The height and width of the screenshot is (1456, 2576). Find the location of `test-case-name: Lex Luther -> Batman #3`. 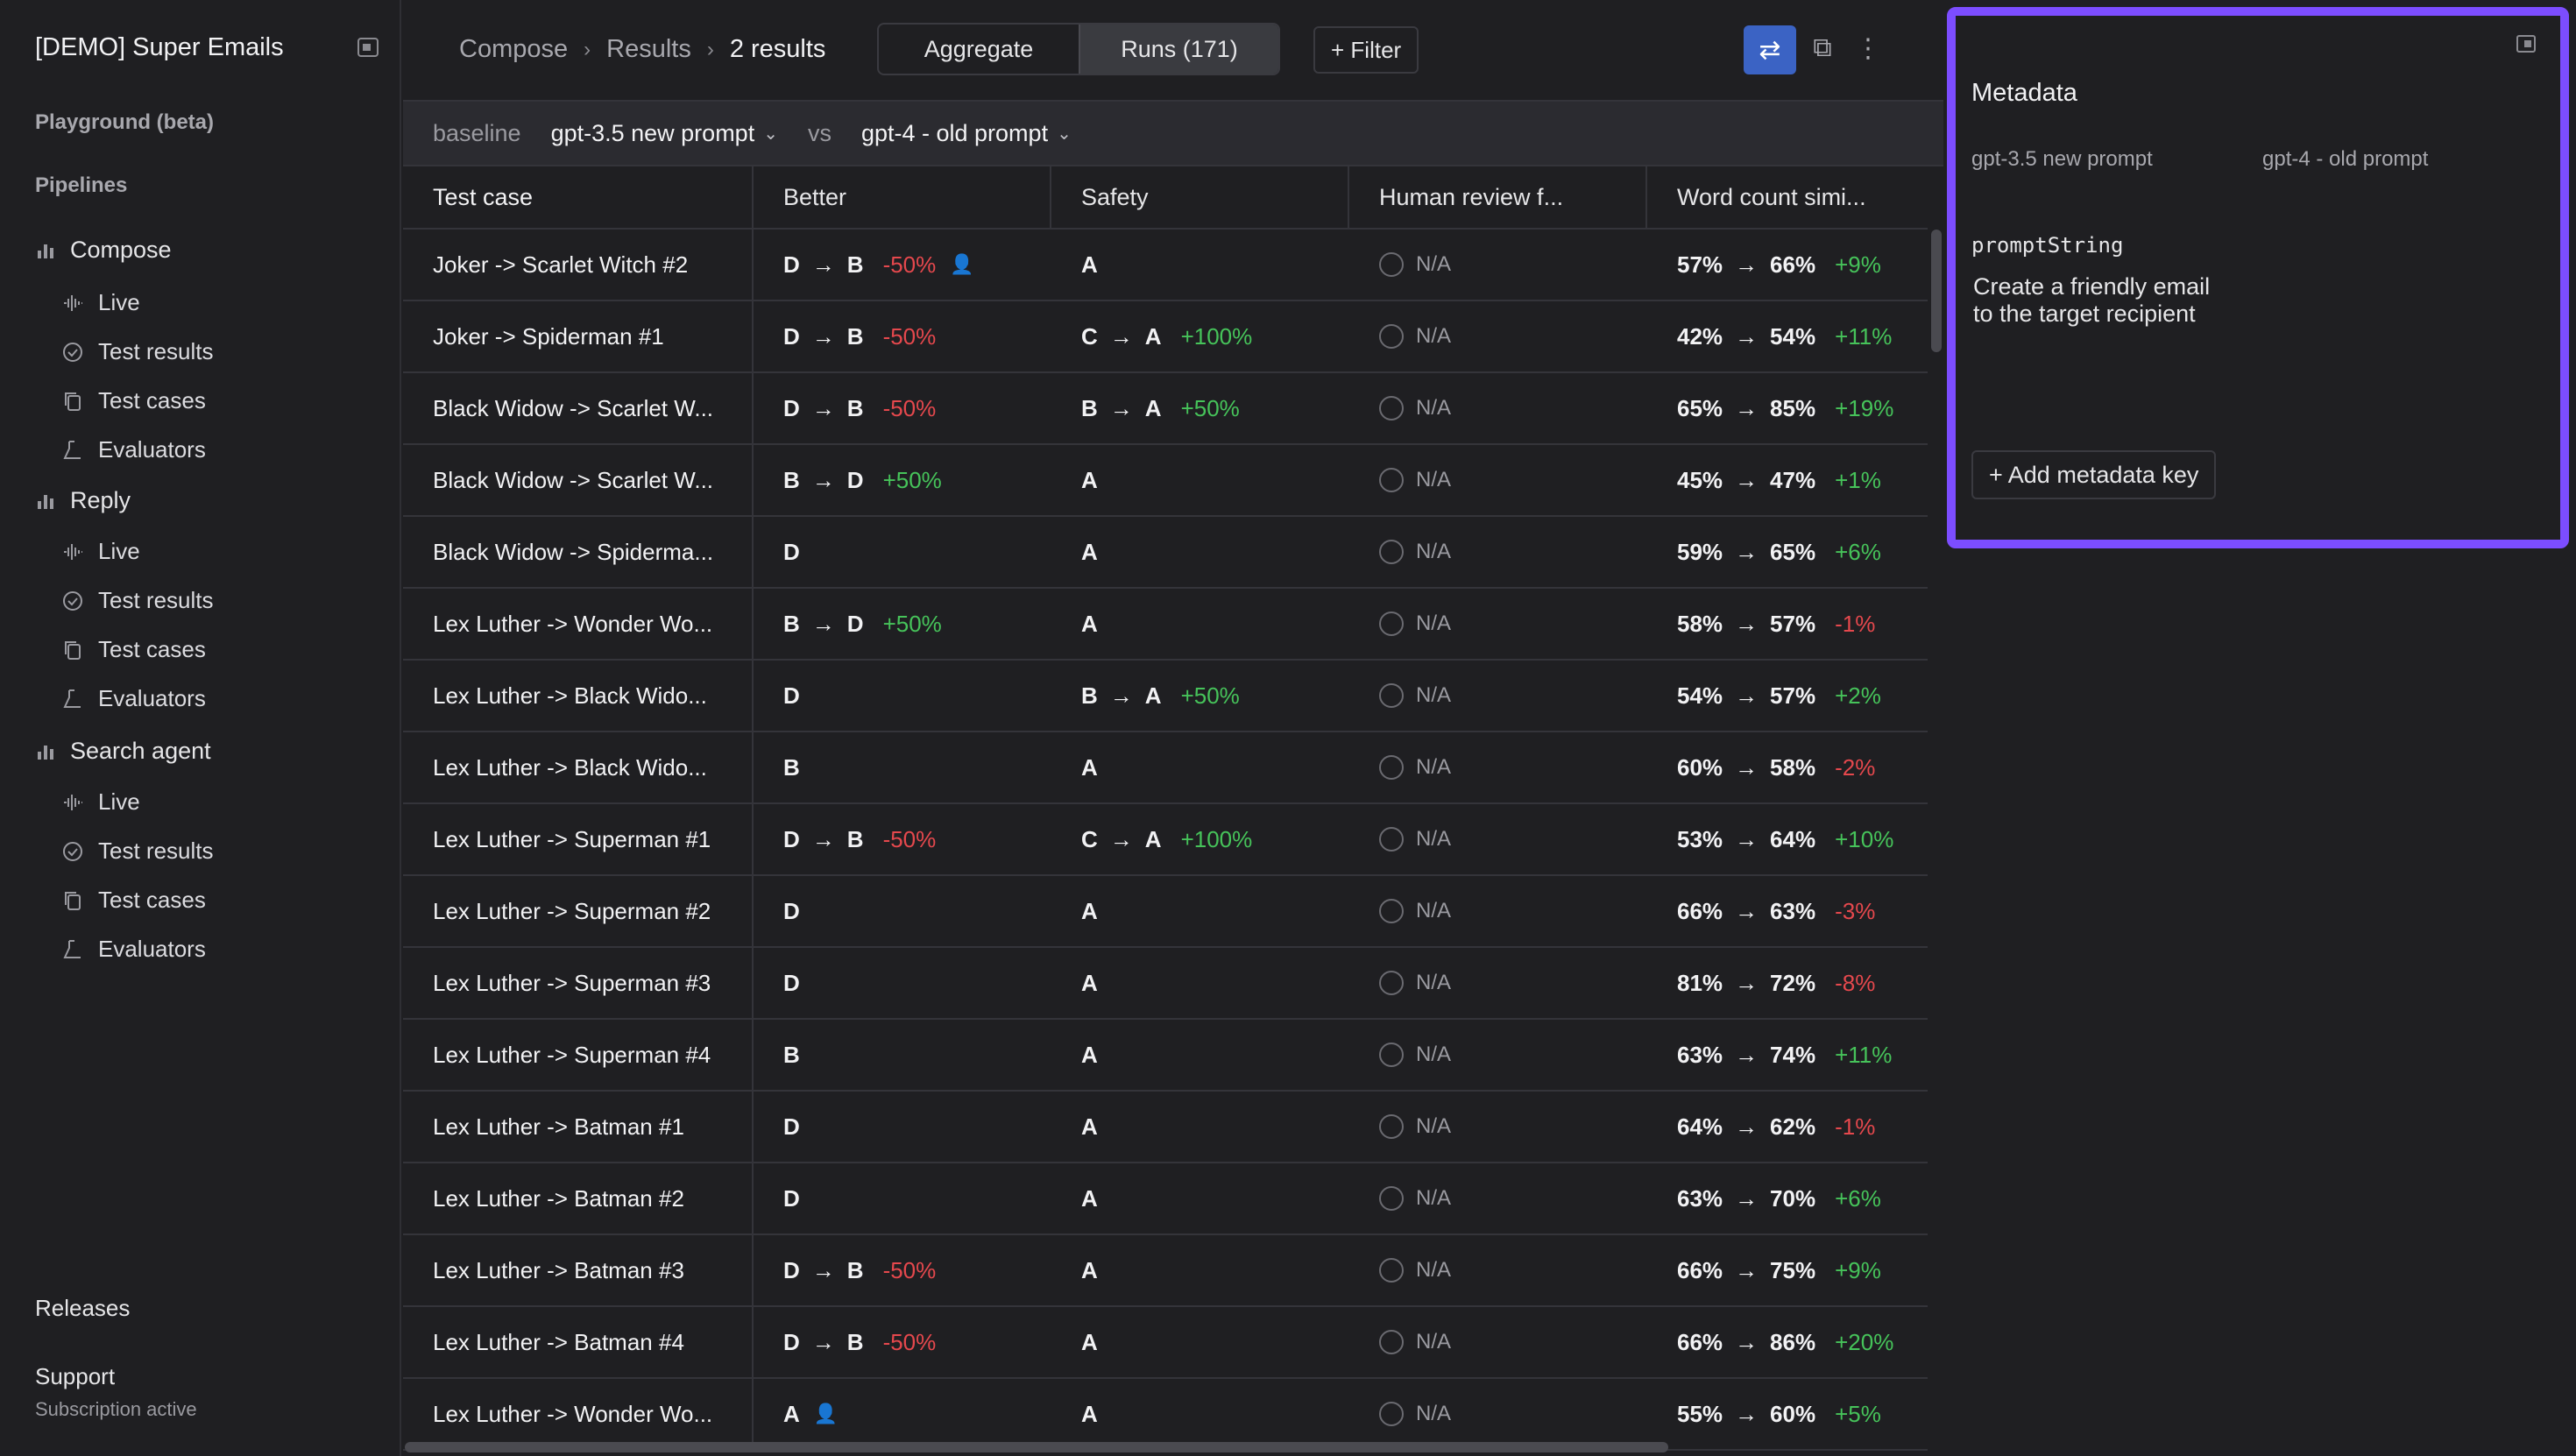

test-case-name: Lex Luther -> Batman #3 is located at coordinates (578, 1270).